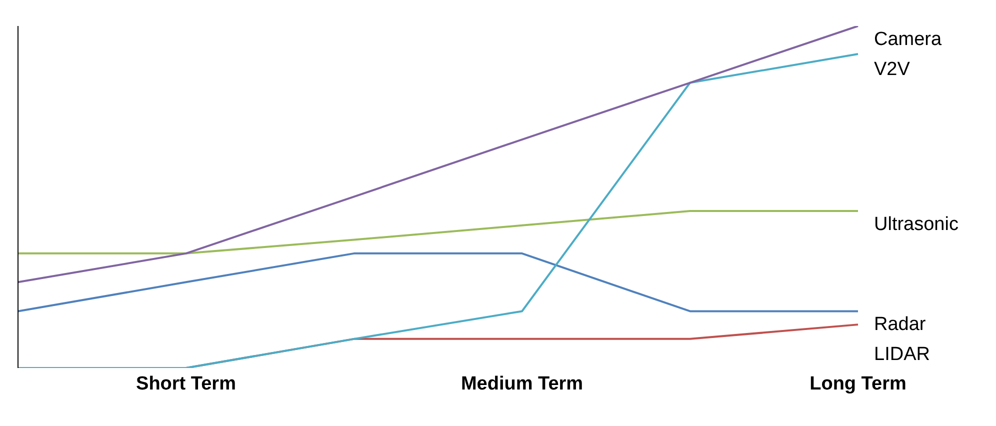 This screenshot has height=426, width=996. I want to click on x-tick-label: Long Term, so click(858, 383).